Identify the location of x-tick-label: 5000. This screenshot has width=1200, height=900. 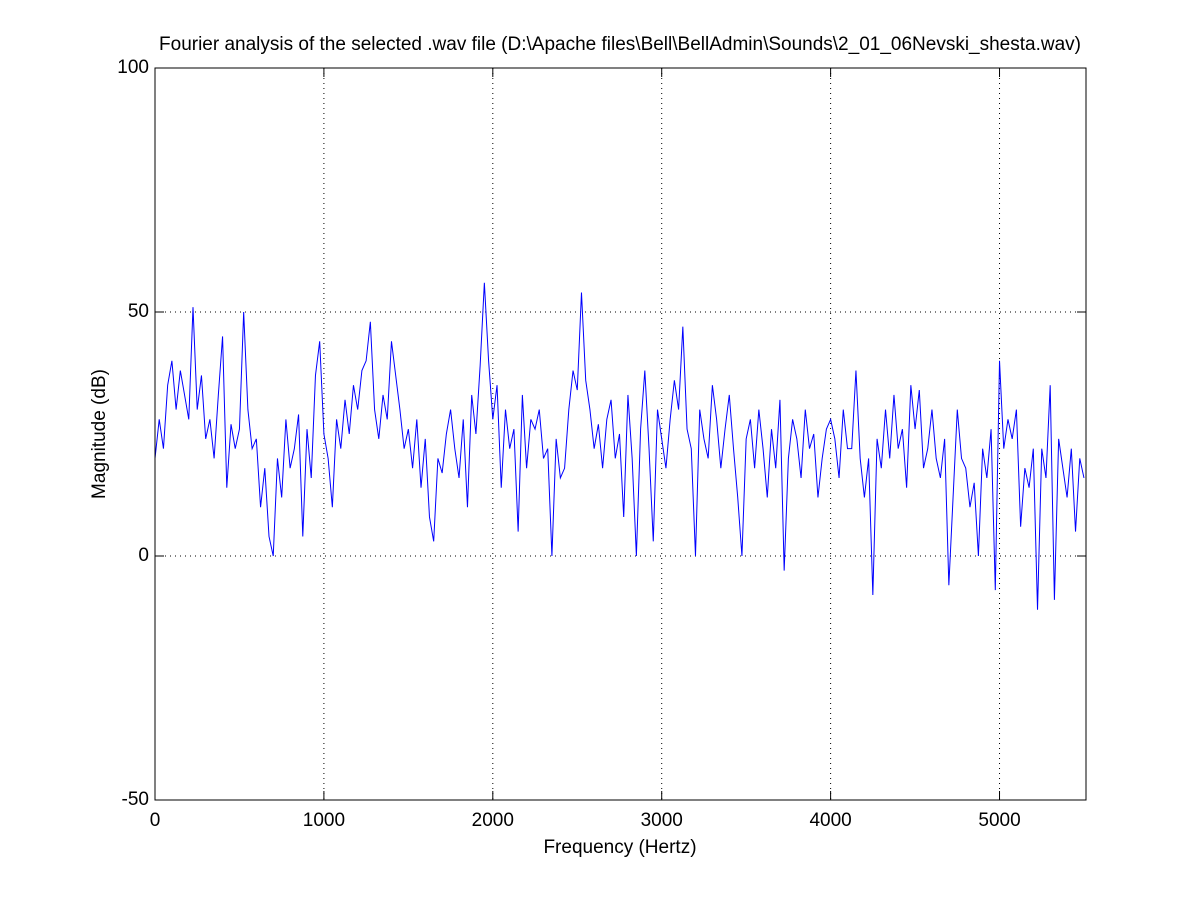
(999, 820).